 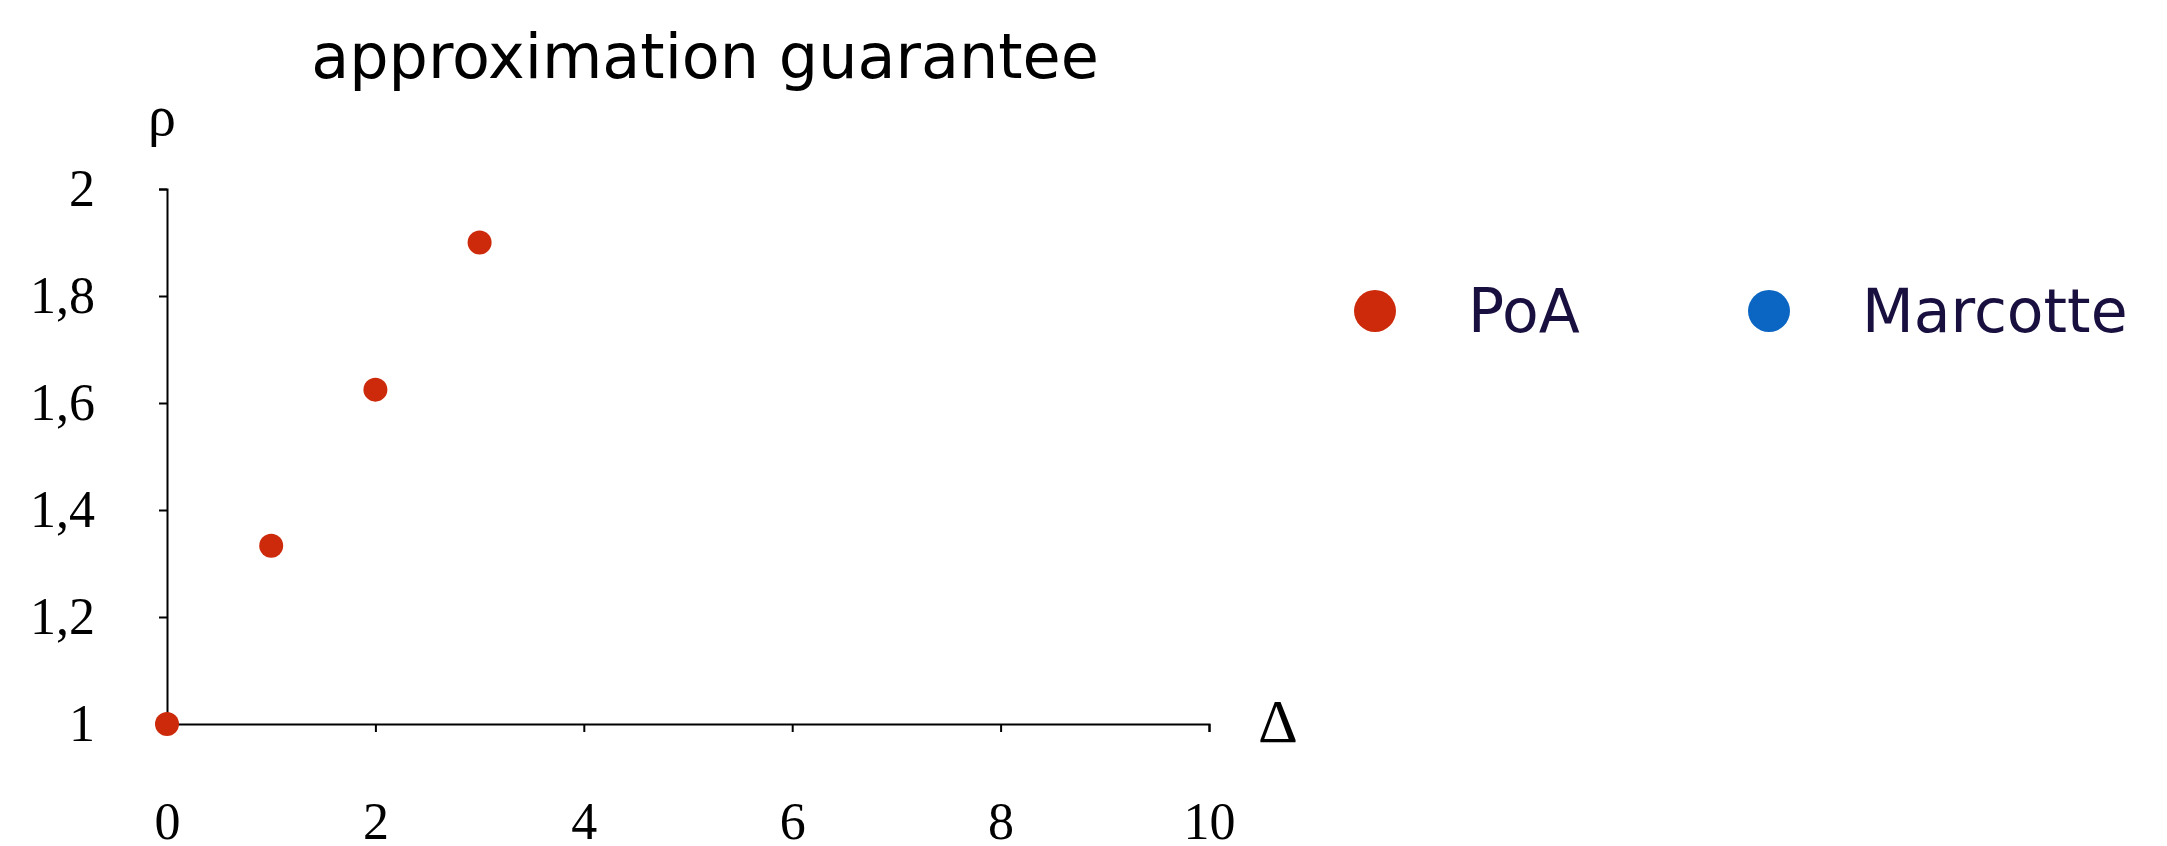 What do you see at coordinates (62, 296) in the screenshot?
I see `y-tick-label: 1,8` at bounding box center [62, 296].